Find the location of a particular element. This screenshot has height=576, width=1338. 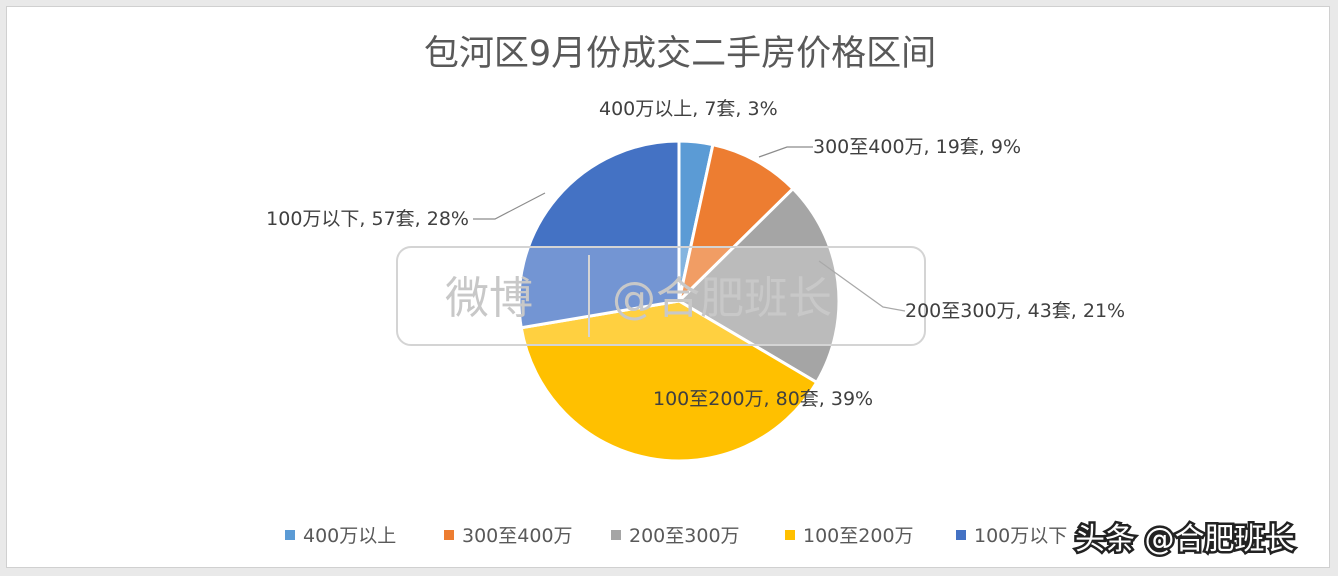

chart-title: 包河区9月份成交二手房价格区间 is located at coordinates (680, 54).